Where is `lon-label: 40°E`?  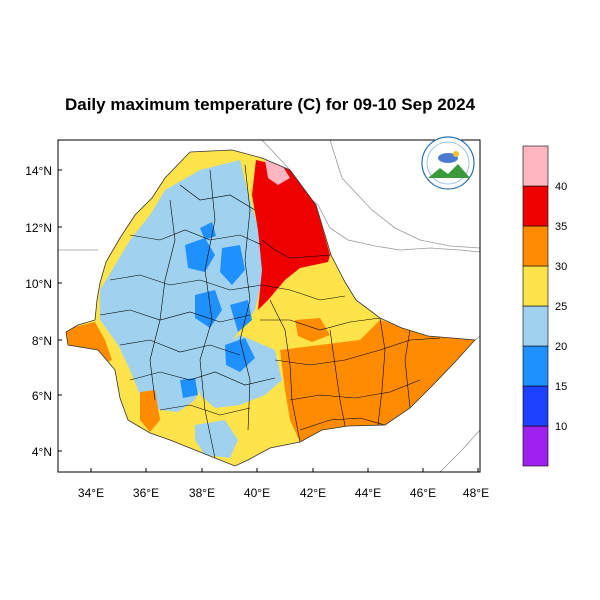 lon-label: 40°E is located at coordinates (257, 493).